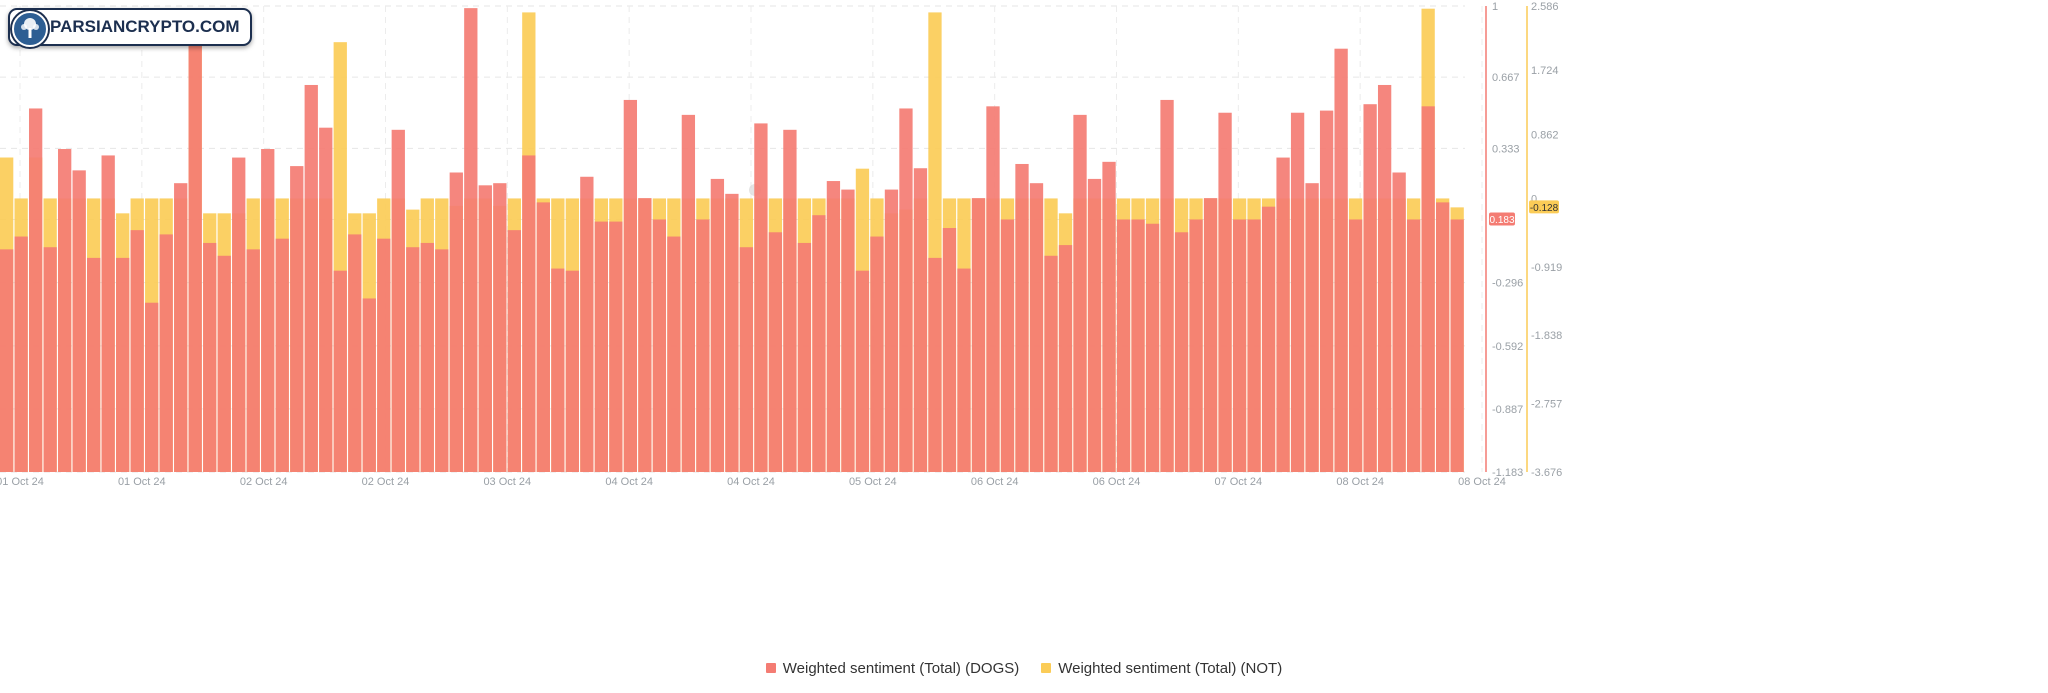  Describe the element at coordinates (1545, 7) in the screenshot. I see `right-axis-tick: 2.586` at that location.